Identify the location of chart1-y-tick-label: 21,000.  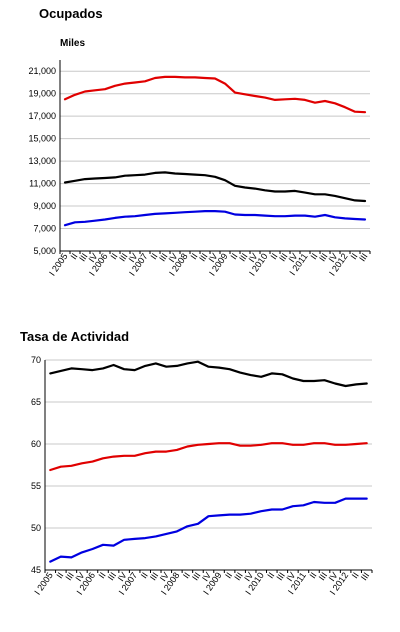
(42, 71).